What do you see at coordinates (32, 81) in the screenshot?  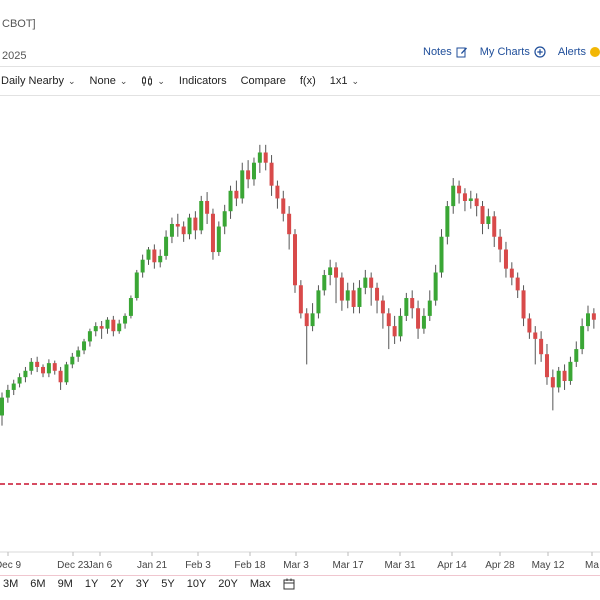 I see `period-label: Daily Nearby` at bounding box center [32, 81].